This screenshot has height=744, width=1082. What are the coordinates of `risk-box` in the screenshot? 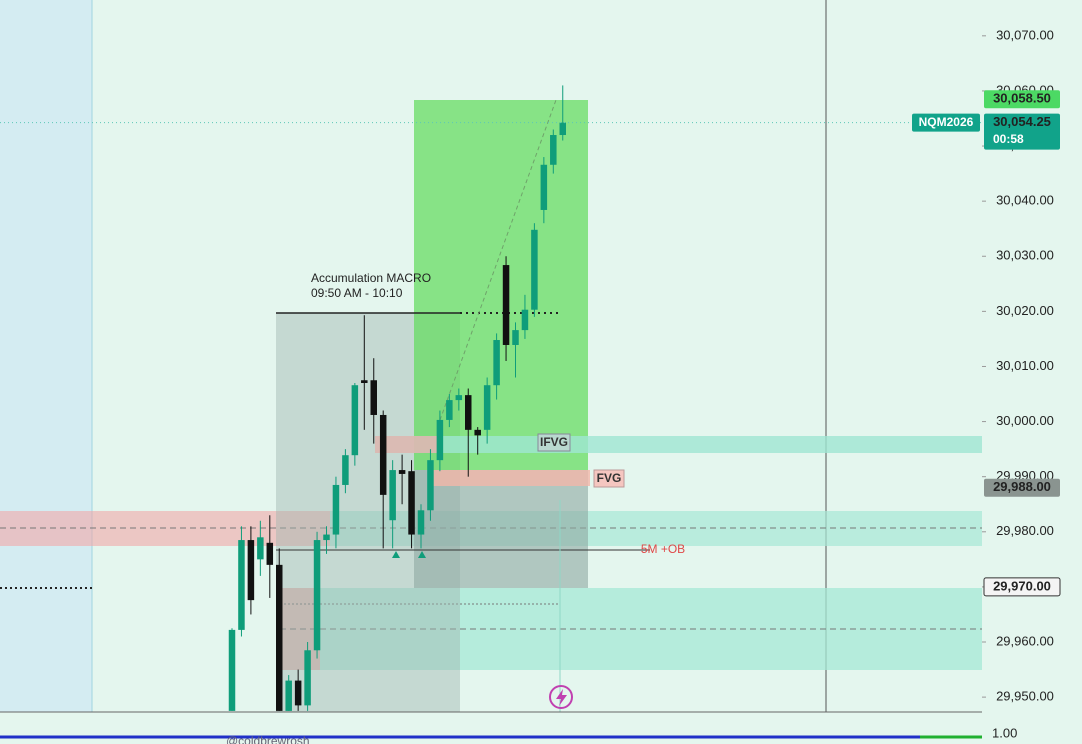 It's located at (501, 529).